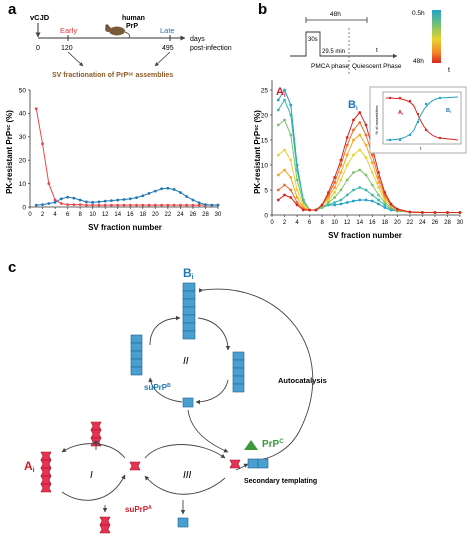 Image resolution: width=474 pixels, height=540 pixels. What do you see at coordinates (431, 42) in the screenshot?
I see `time-color-scale: 0.5h 48h t` at bounding box center [431, 42].